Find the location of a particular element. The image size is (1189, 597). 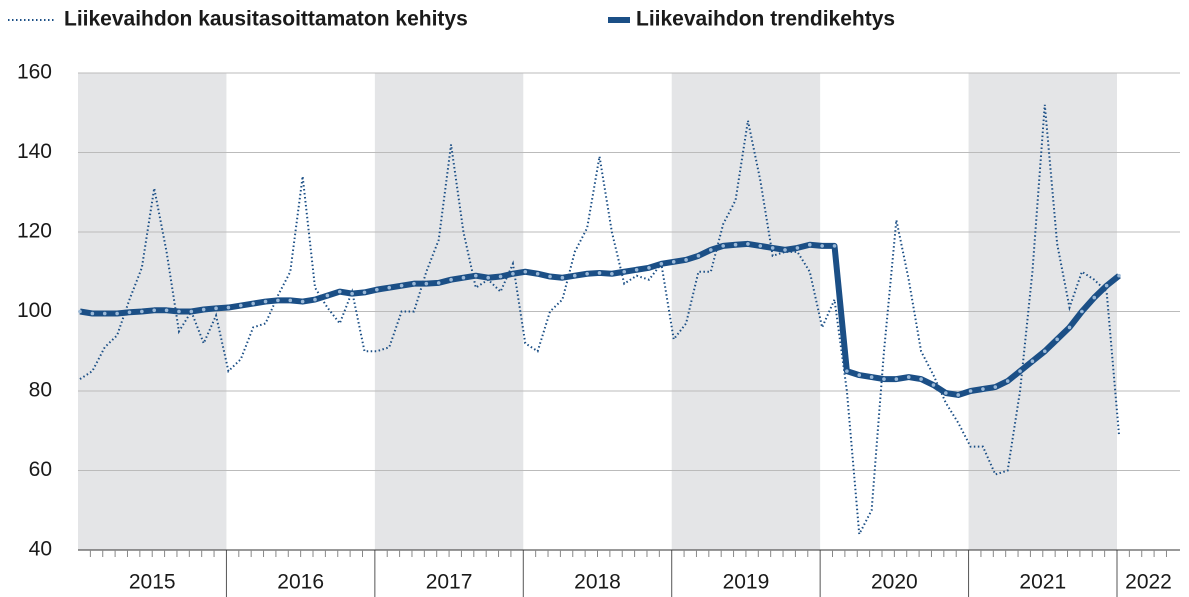

y-tick-label: 120 is located at coordinates (34, 231).